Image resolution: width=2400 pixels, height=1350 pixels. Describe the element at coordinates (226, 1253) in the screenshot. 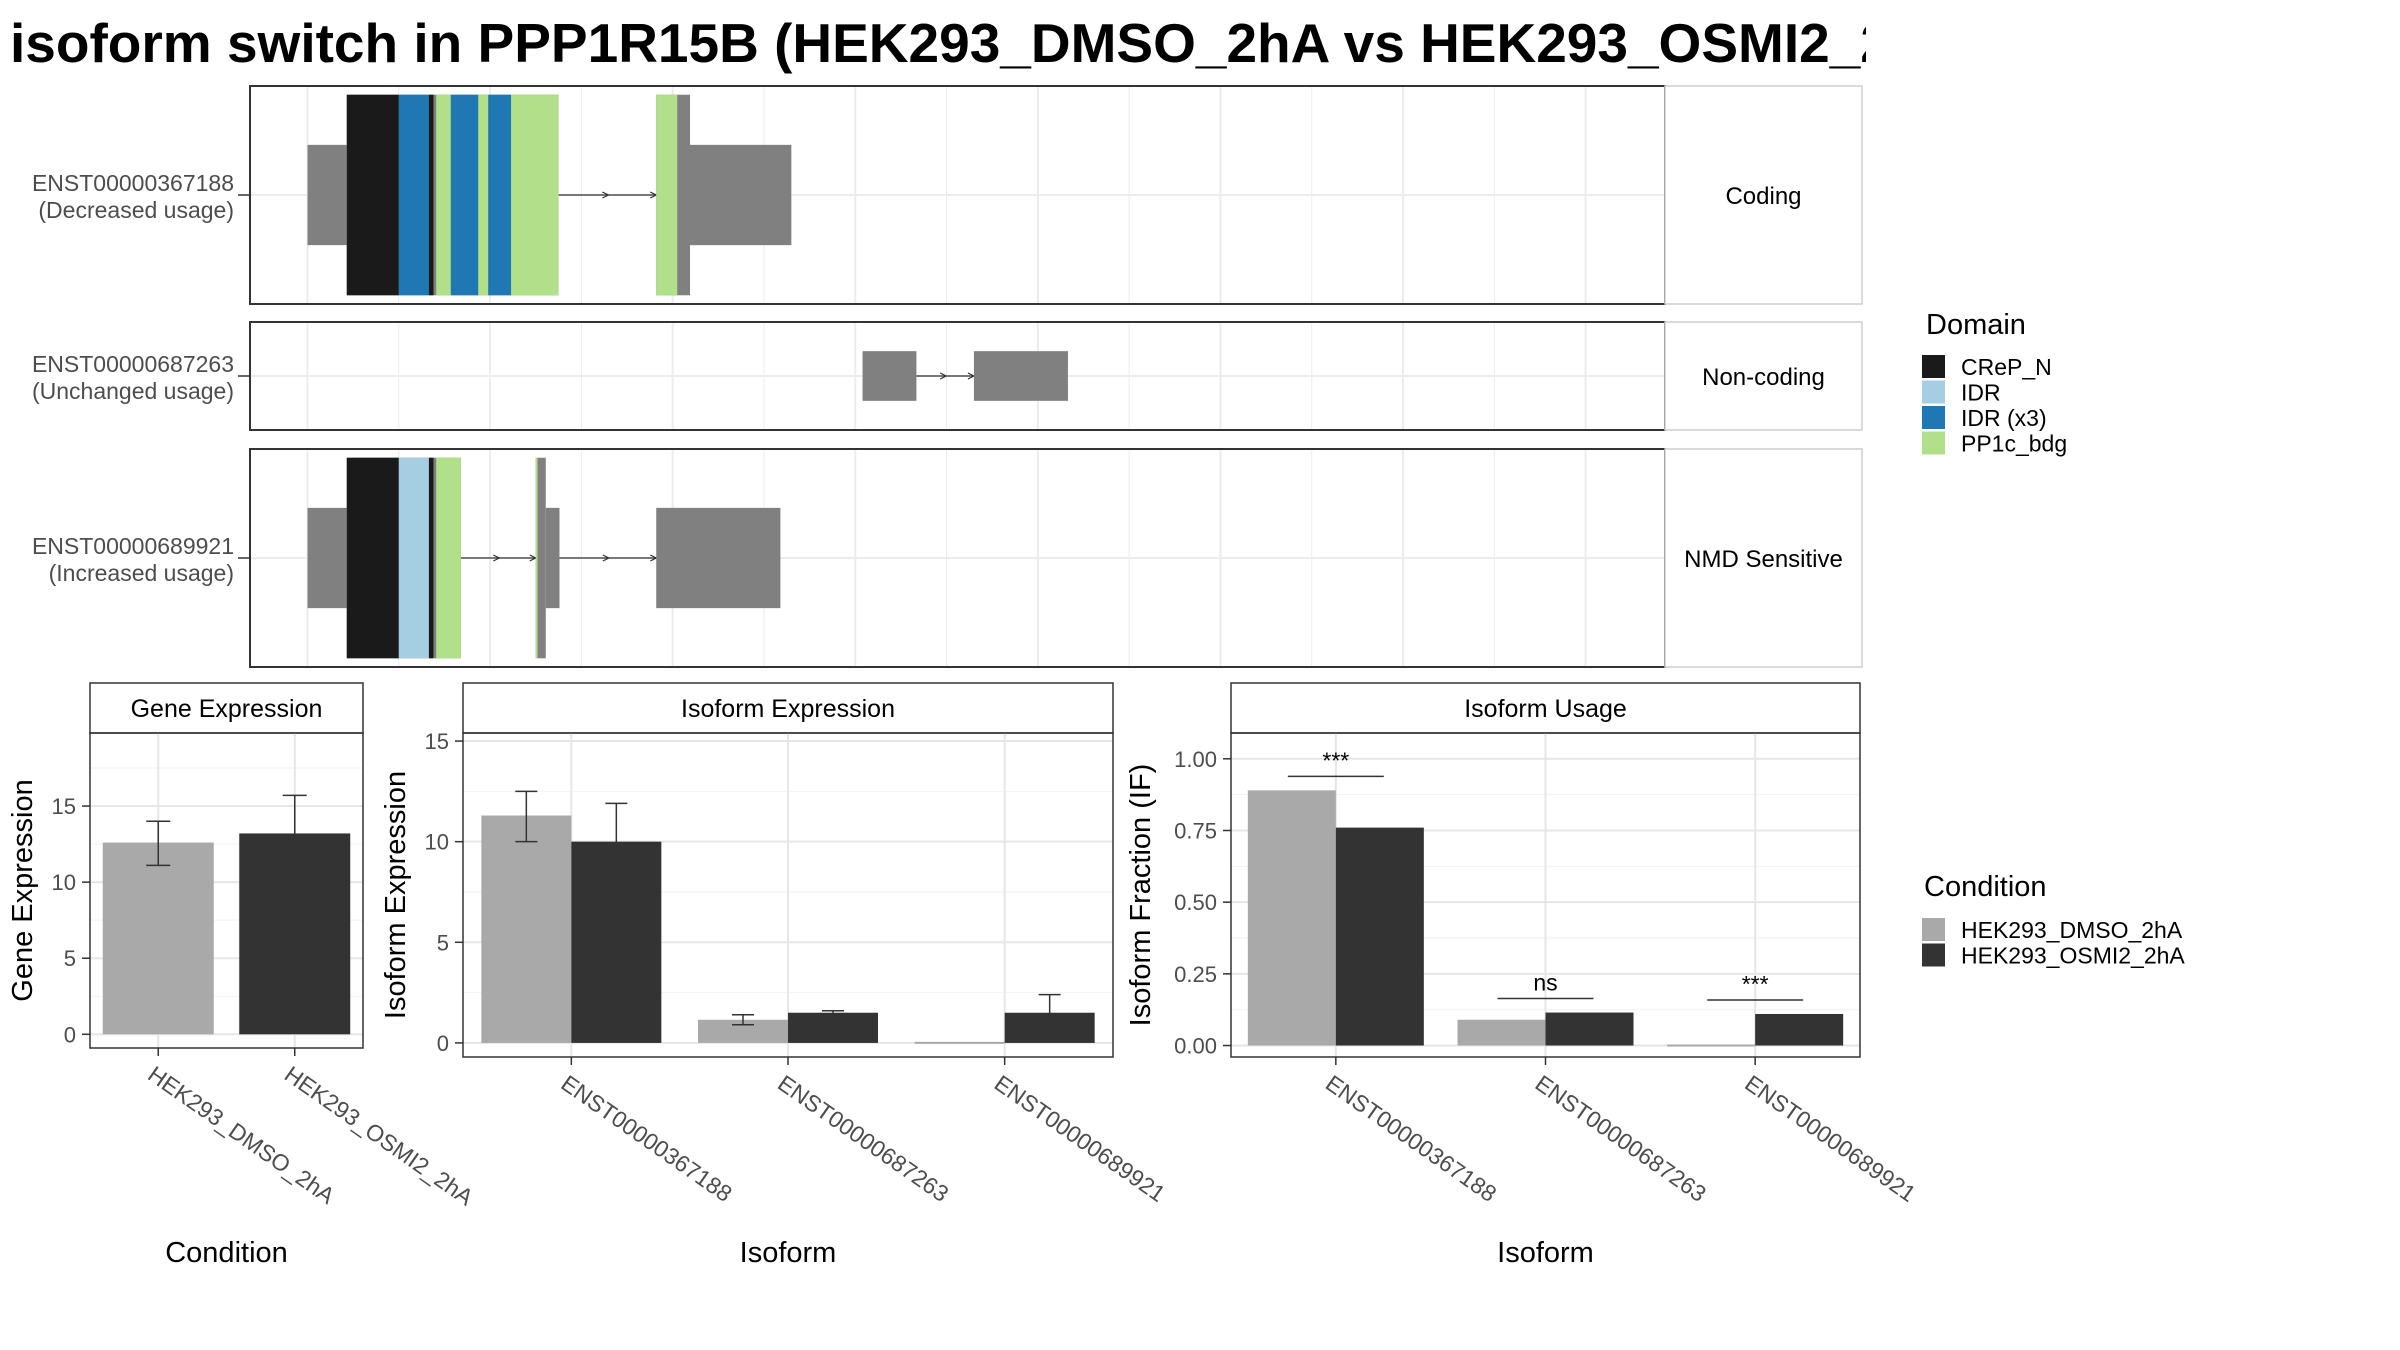

I see `x-axis-title: Condition` at that location.